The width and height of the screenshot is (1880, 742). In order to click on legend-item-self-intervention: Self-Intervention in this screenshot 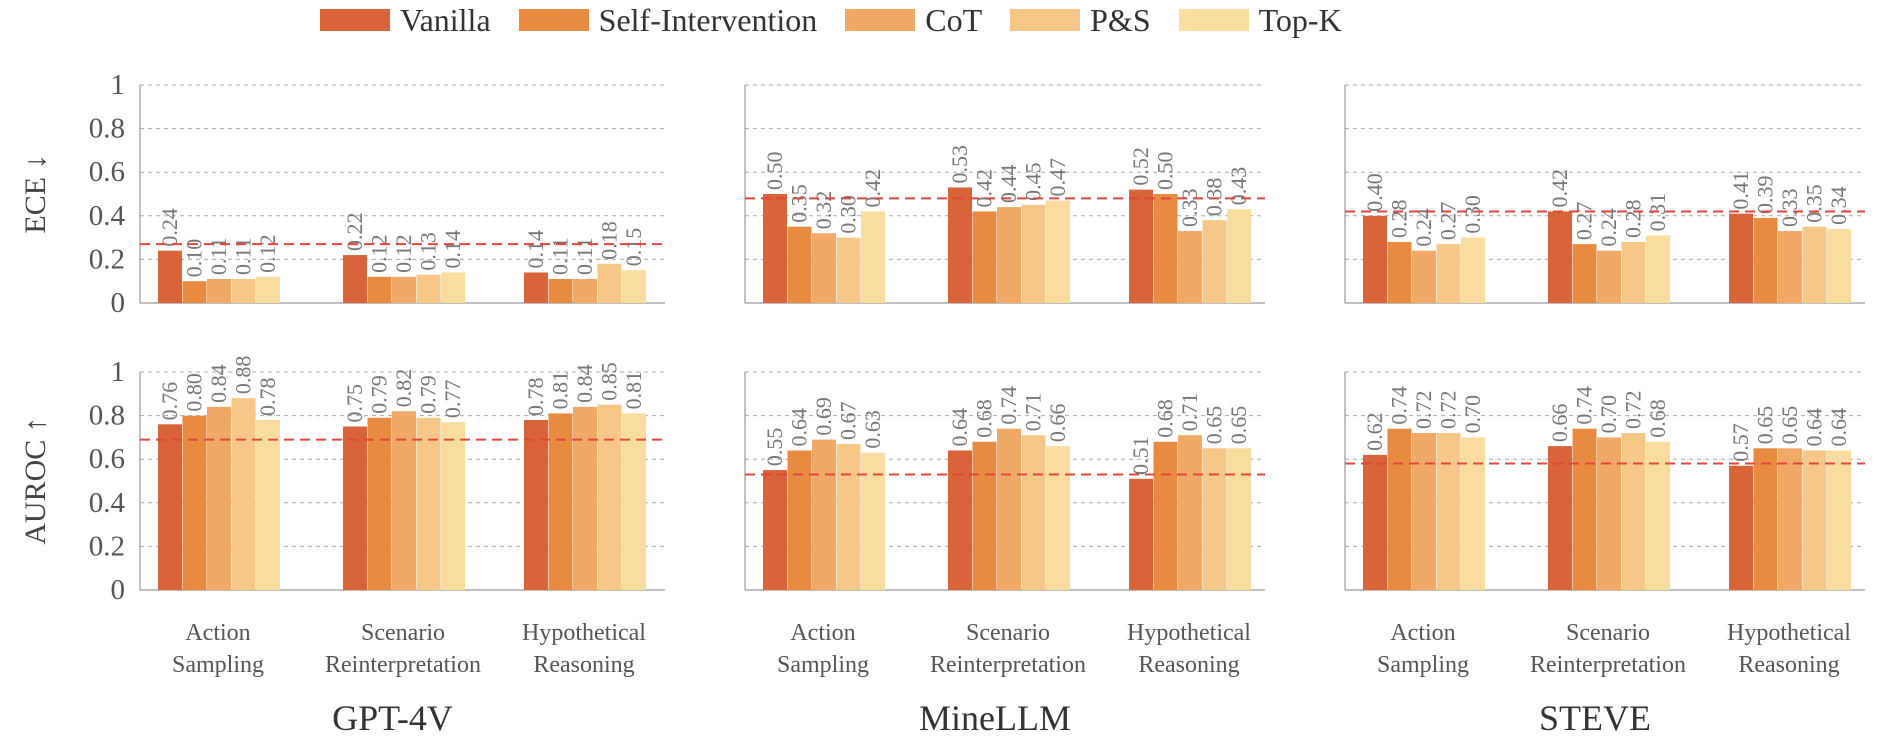, I will do `click(667, 20)`.